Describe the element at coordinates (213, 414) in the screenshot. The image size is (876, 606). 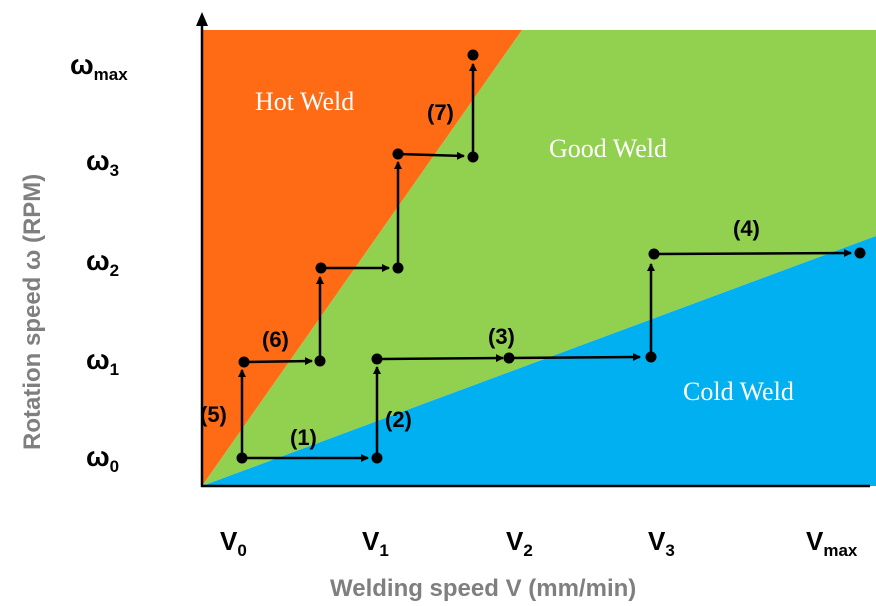
I see `step-label-5: (5)` at that location.